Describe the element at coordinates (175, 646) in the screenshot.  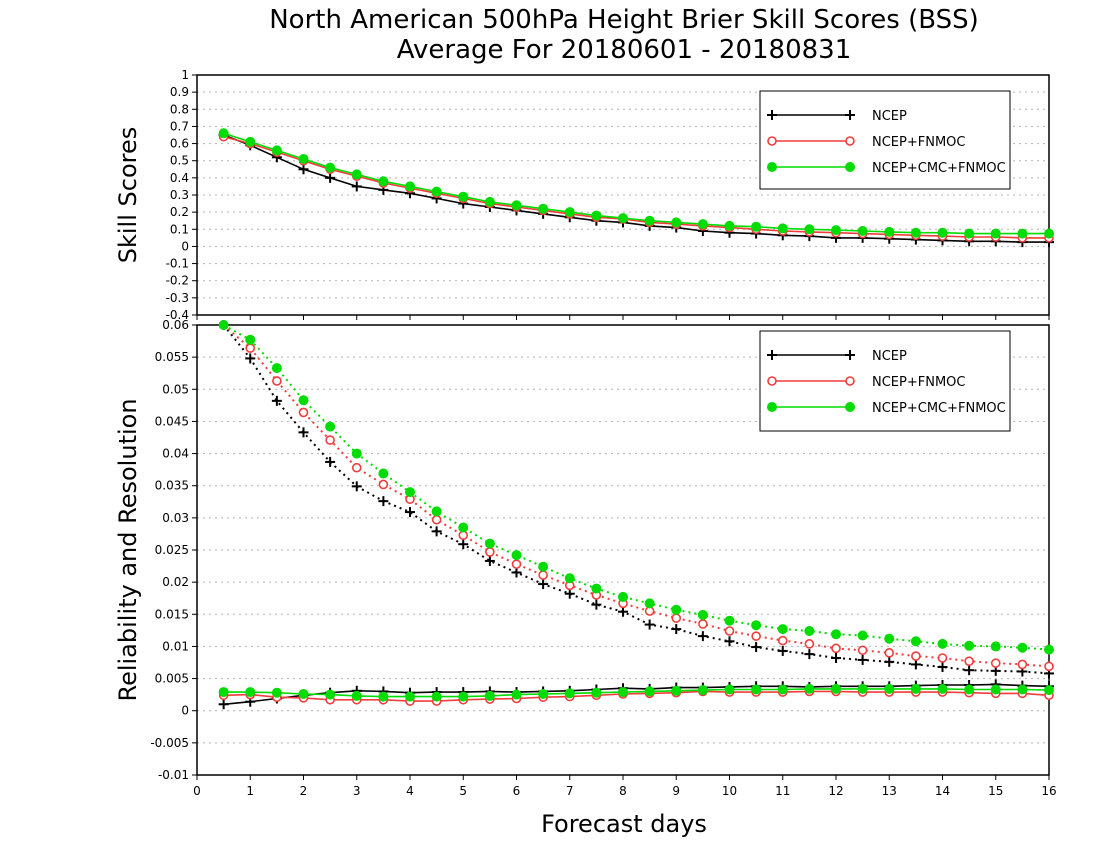
I see `y-tick-label-4: 0.01` at that location.